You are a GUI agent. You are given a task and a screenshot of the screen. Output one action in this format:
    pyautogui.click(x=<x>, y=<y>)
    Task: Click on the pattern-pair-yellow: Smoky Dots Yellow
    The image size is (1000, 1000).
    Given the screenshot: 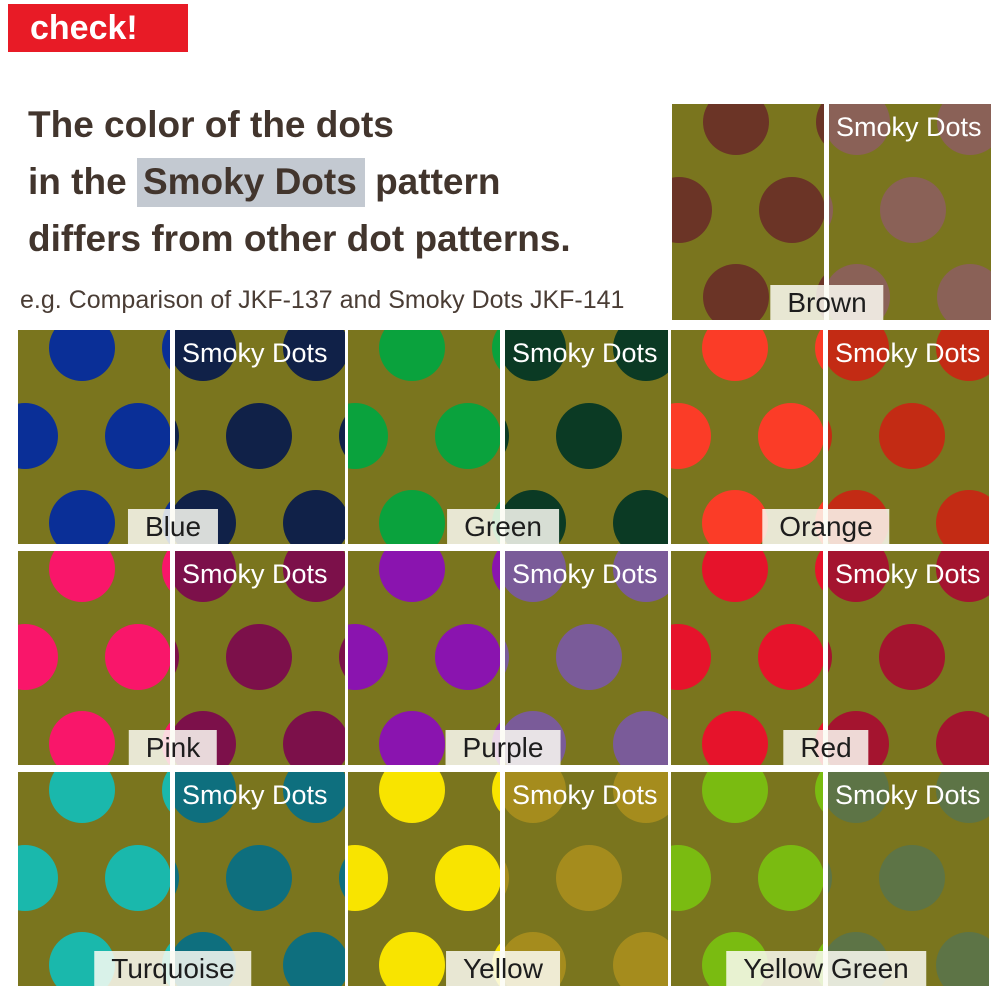 What is the action you would take?
    pyautogui.click(x=508, y=879)
    